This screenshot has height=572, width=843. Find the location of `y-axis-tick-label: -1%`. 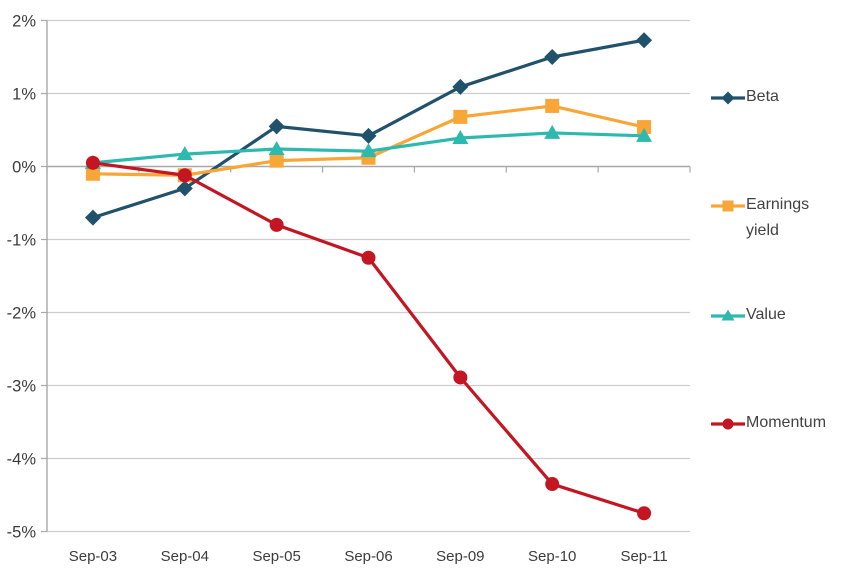

y-axis-tick-label: -1% is located at coordinates (22, 241).